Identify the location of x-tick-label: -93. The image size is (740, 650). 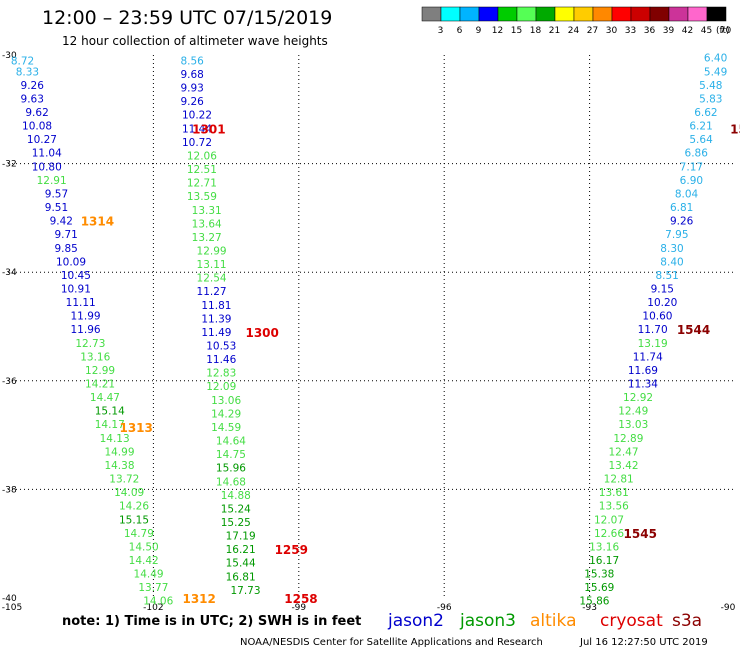
(589, 608).